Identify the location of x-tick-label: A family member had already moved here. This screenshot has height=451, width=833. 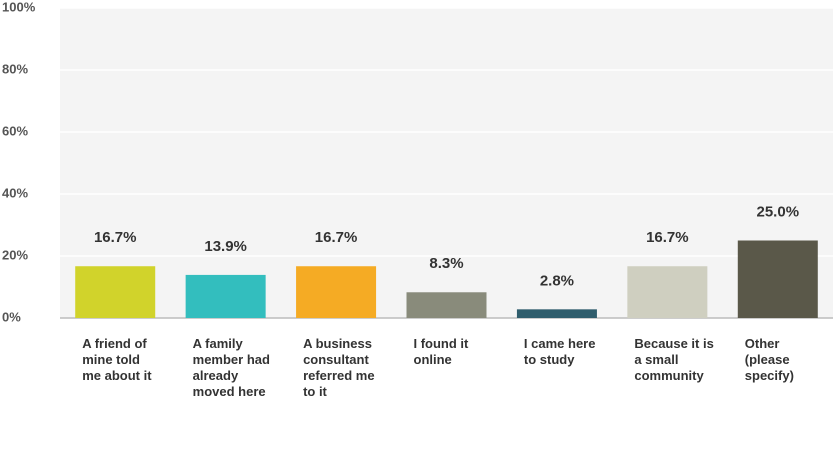
(231, 367).